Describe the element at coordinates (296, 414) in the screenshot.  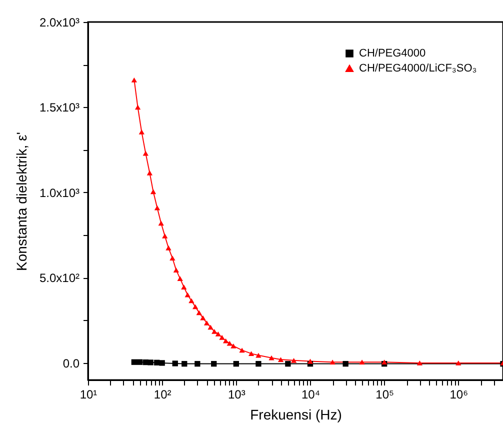
I see `x-axis-title: Frekuensi (Hz)` at that location.